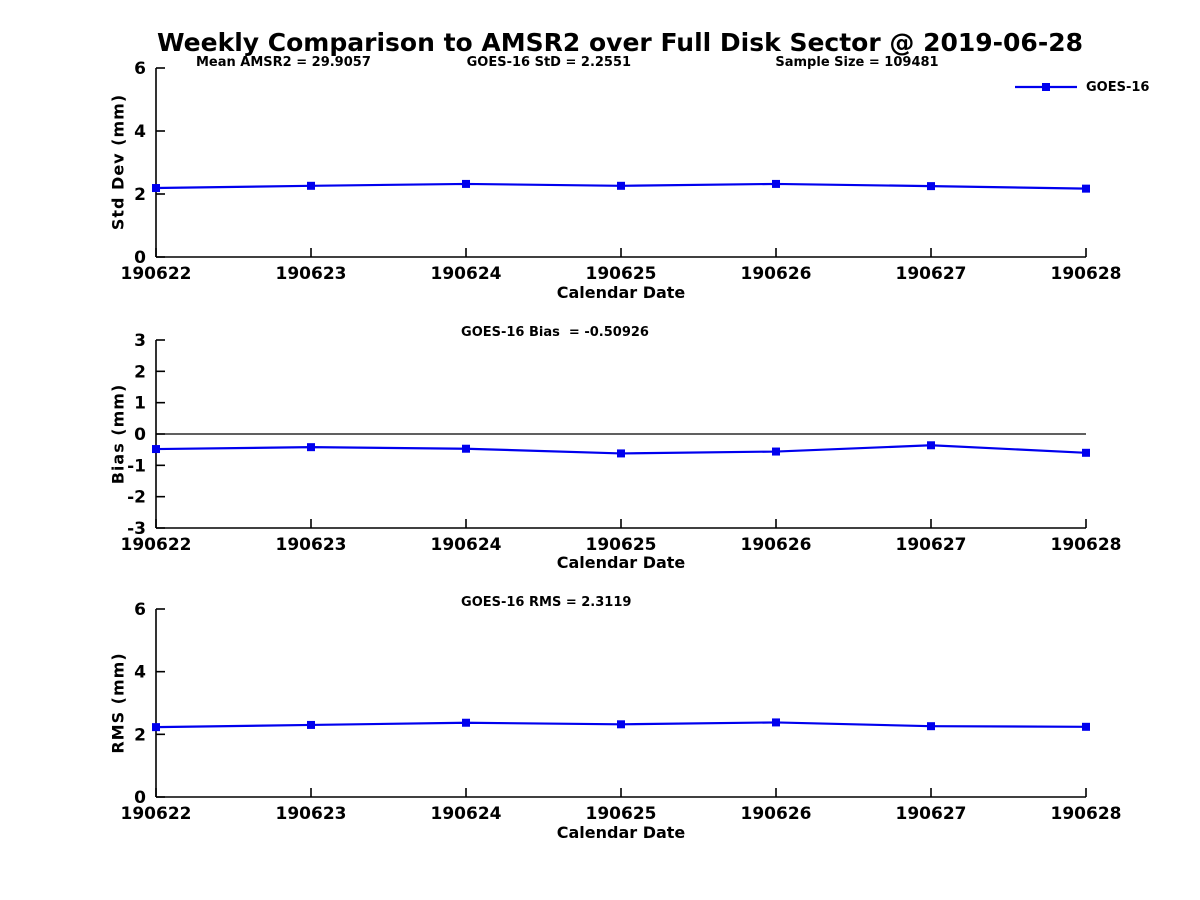 This screenshot has width=1200, height=900. What do you see at coordinates (136, 466) in the screenshot?
I see `y-tick-label: -1` at bounding box center [136, 466].